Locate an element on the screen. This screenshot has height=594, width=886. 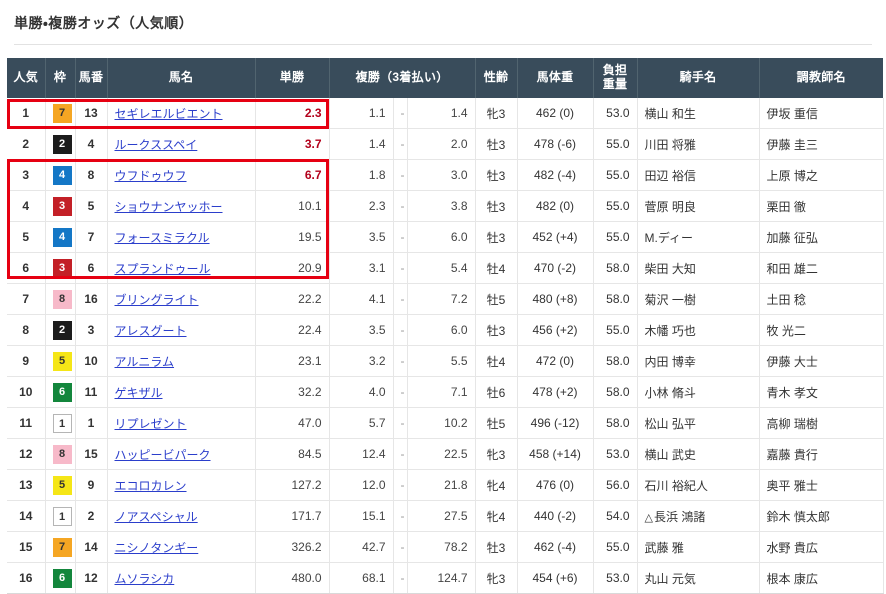
cell-horse-name: ゲキザル is located at coordinates (181, 392).